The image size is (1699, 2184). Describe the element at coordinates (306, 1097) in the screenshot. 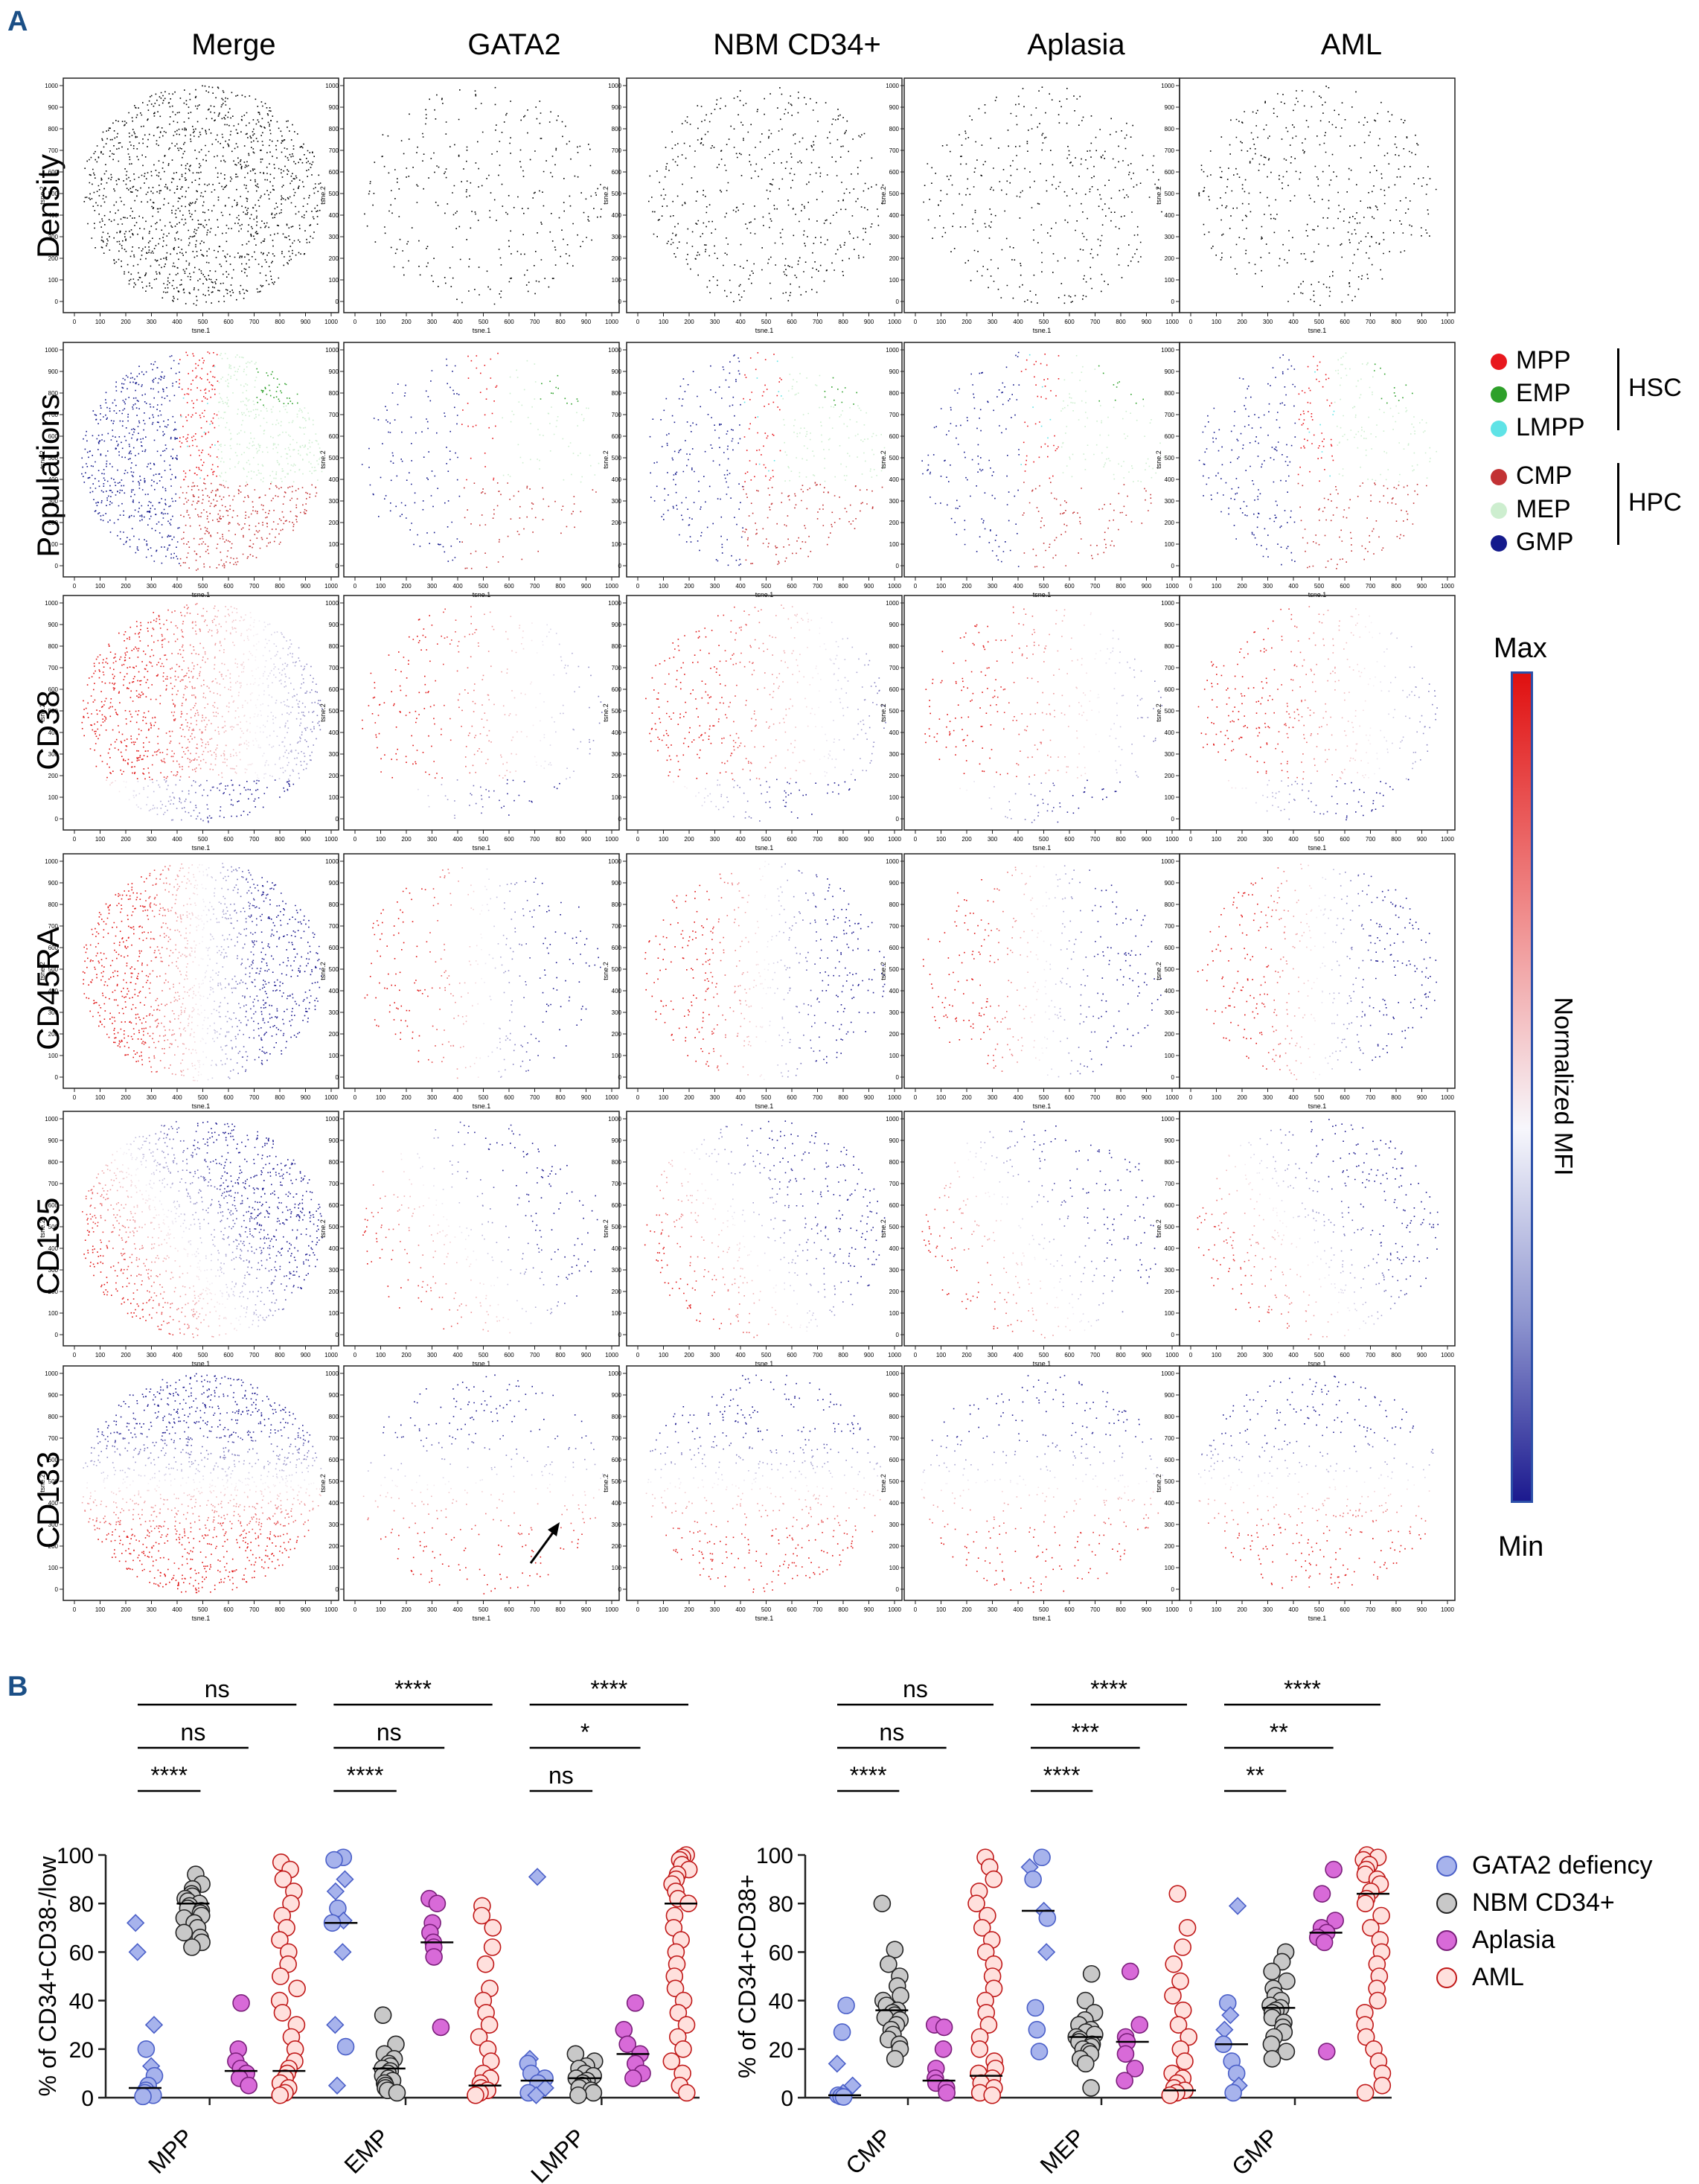

I see `x-tick-label: 900` at that location.